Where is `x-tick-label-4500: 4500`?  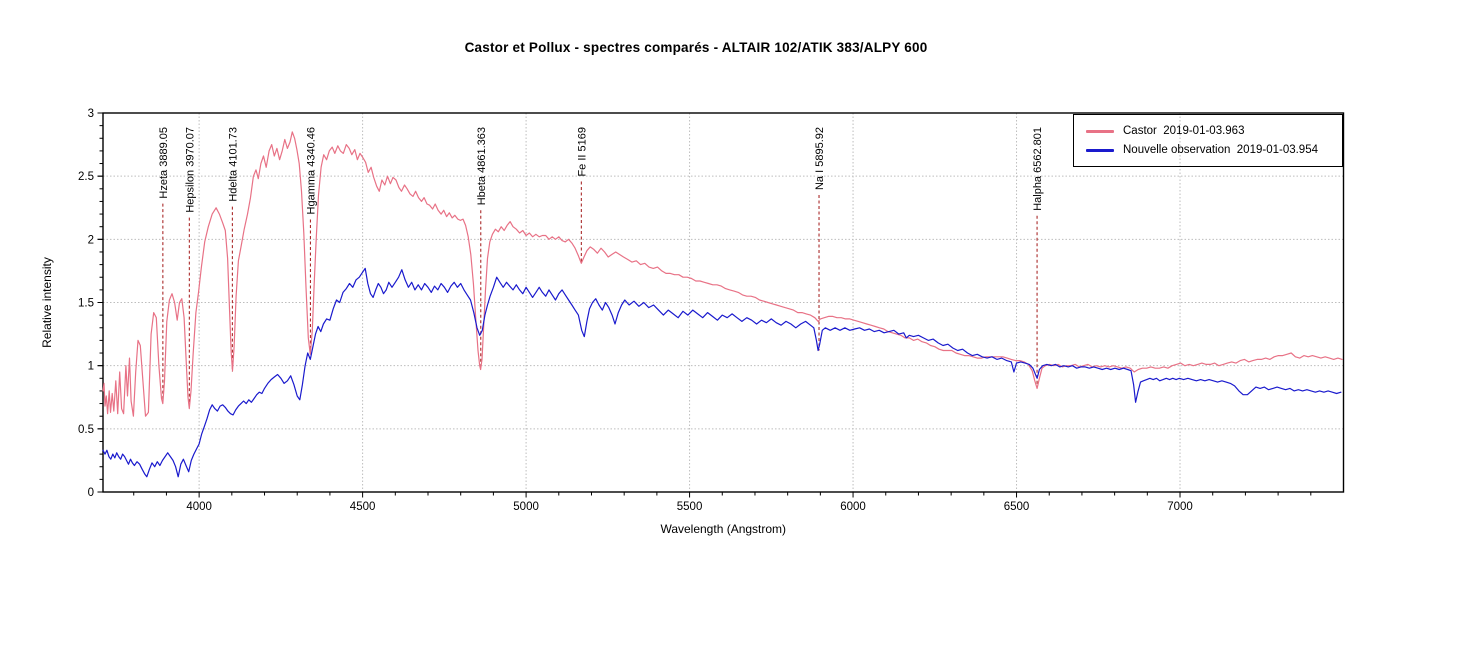 x-tick-label-4500: 4500 is located at coordinates (363, 507).